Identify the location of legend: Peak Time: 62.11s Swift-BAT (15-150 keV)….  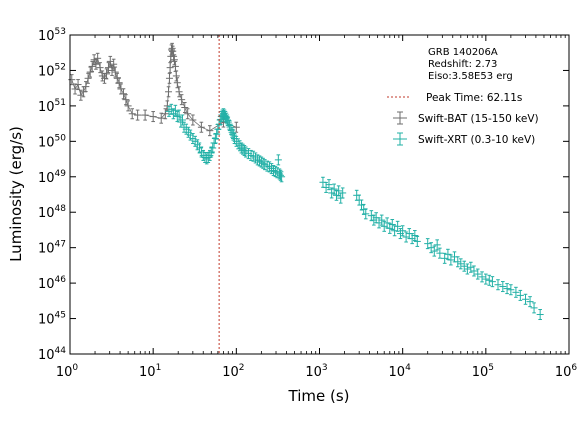
(463, 119).